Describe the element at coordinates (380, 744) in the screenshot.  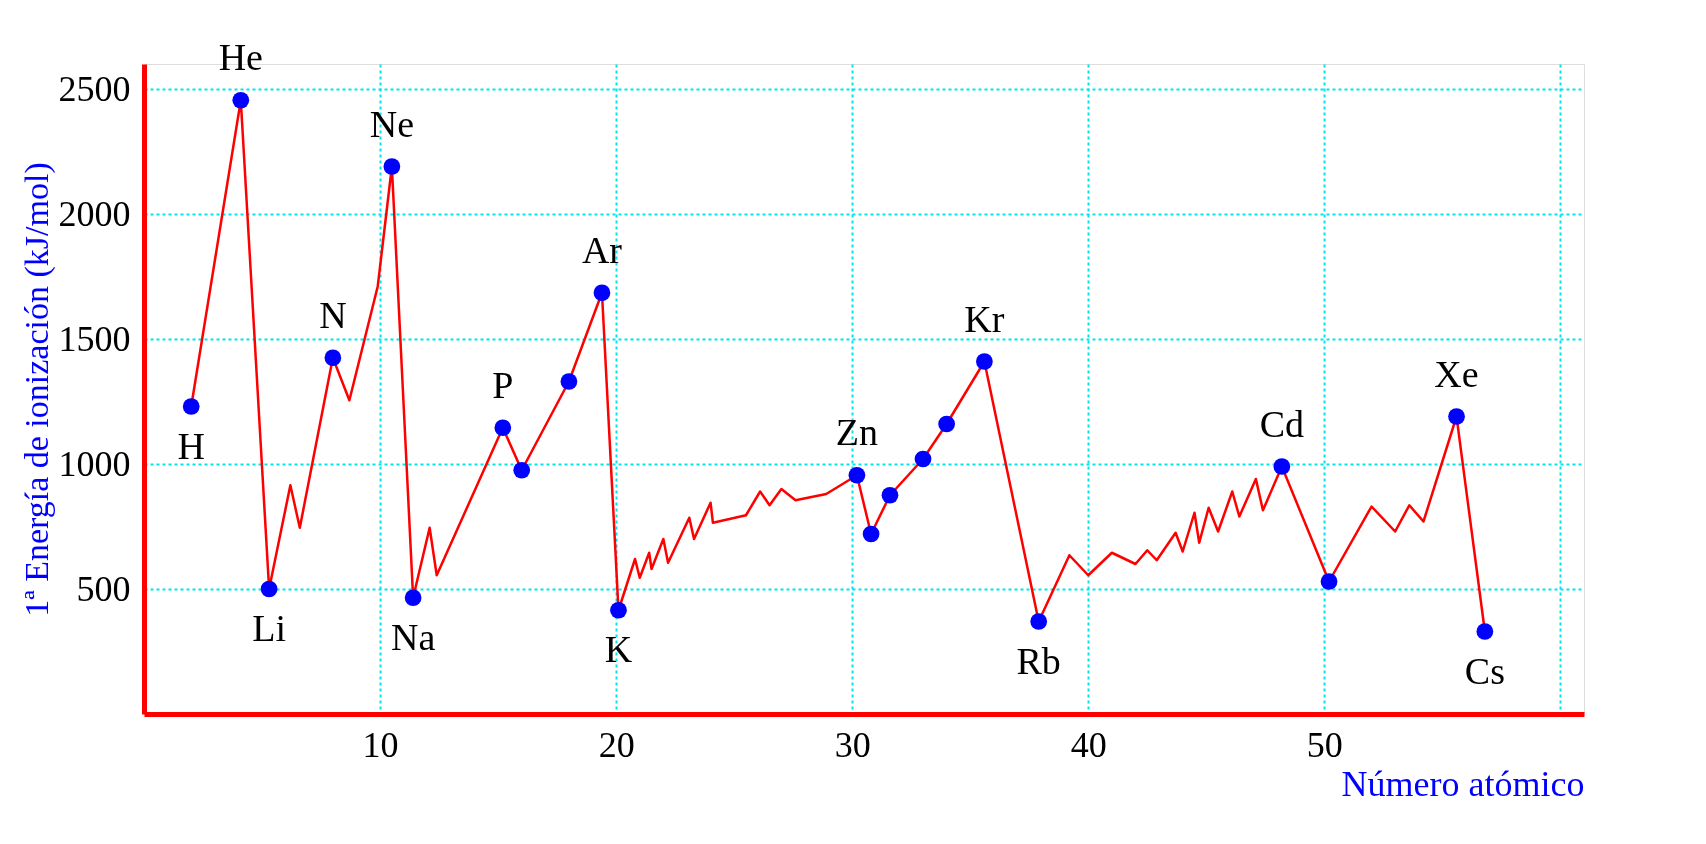
I see `x-tick-label: 10` at that location.